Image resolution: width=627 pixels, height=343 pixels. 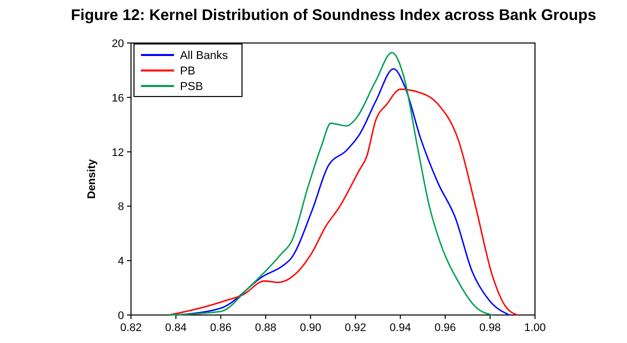 I want to click on y-axis-title: Density, so click(x=92, y=178).